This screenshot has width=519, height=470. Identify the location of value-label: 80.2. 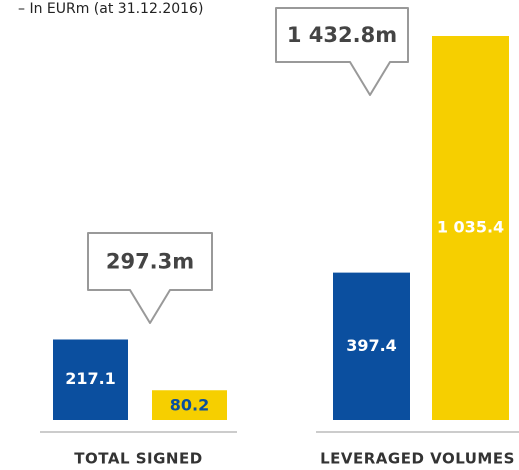
(189, 405).